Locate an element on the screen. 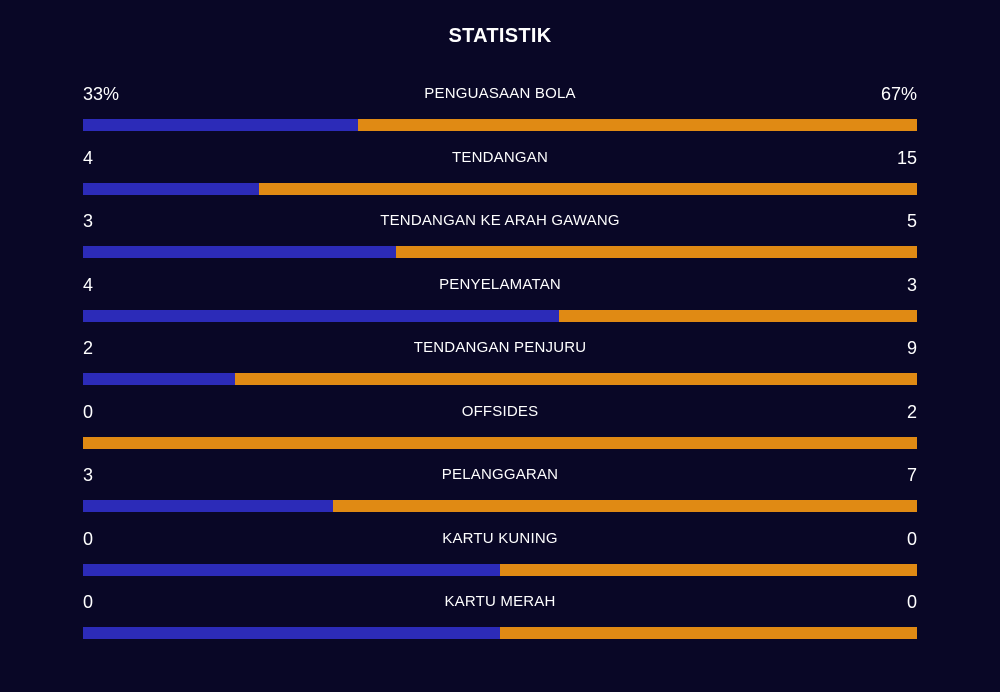 This screenshot has height=692, width=1000. stat-row-penyelamatan: 4 PENYELAMATAN 3 is located at coordinates (500, 304).